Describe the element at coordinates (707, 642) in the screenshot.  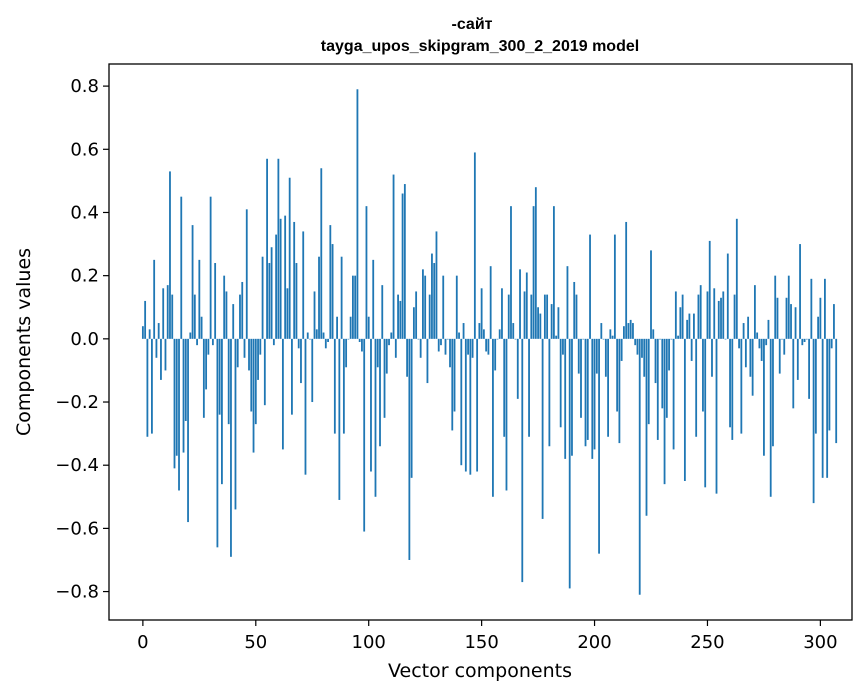
I see `x-tick-label: 250` at that location.